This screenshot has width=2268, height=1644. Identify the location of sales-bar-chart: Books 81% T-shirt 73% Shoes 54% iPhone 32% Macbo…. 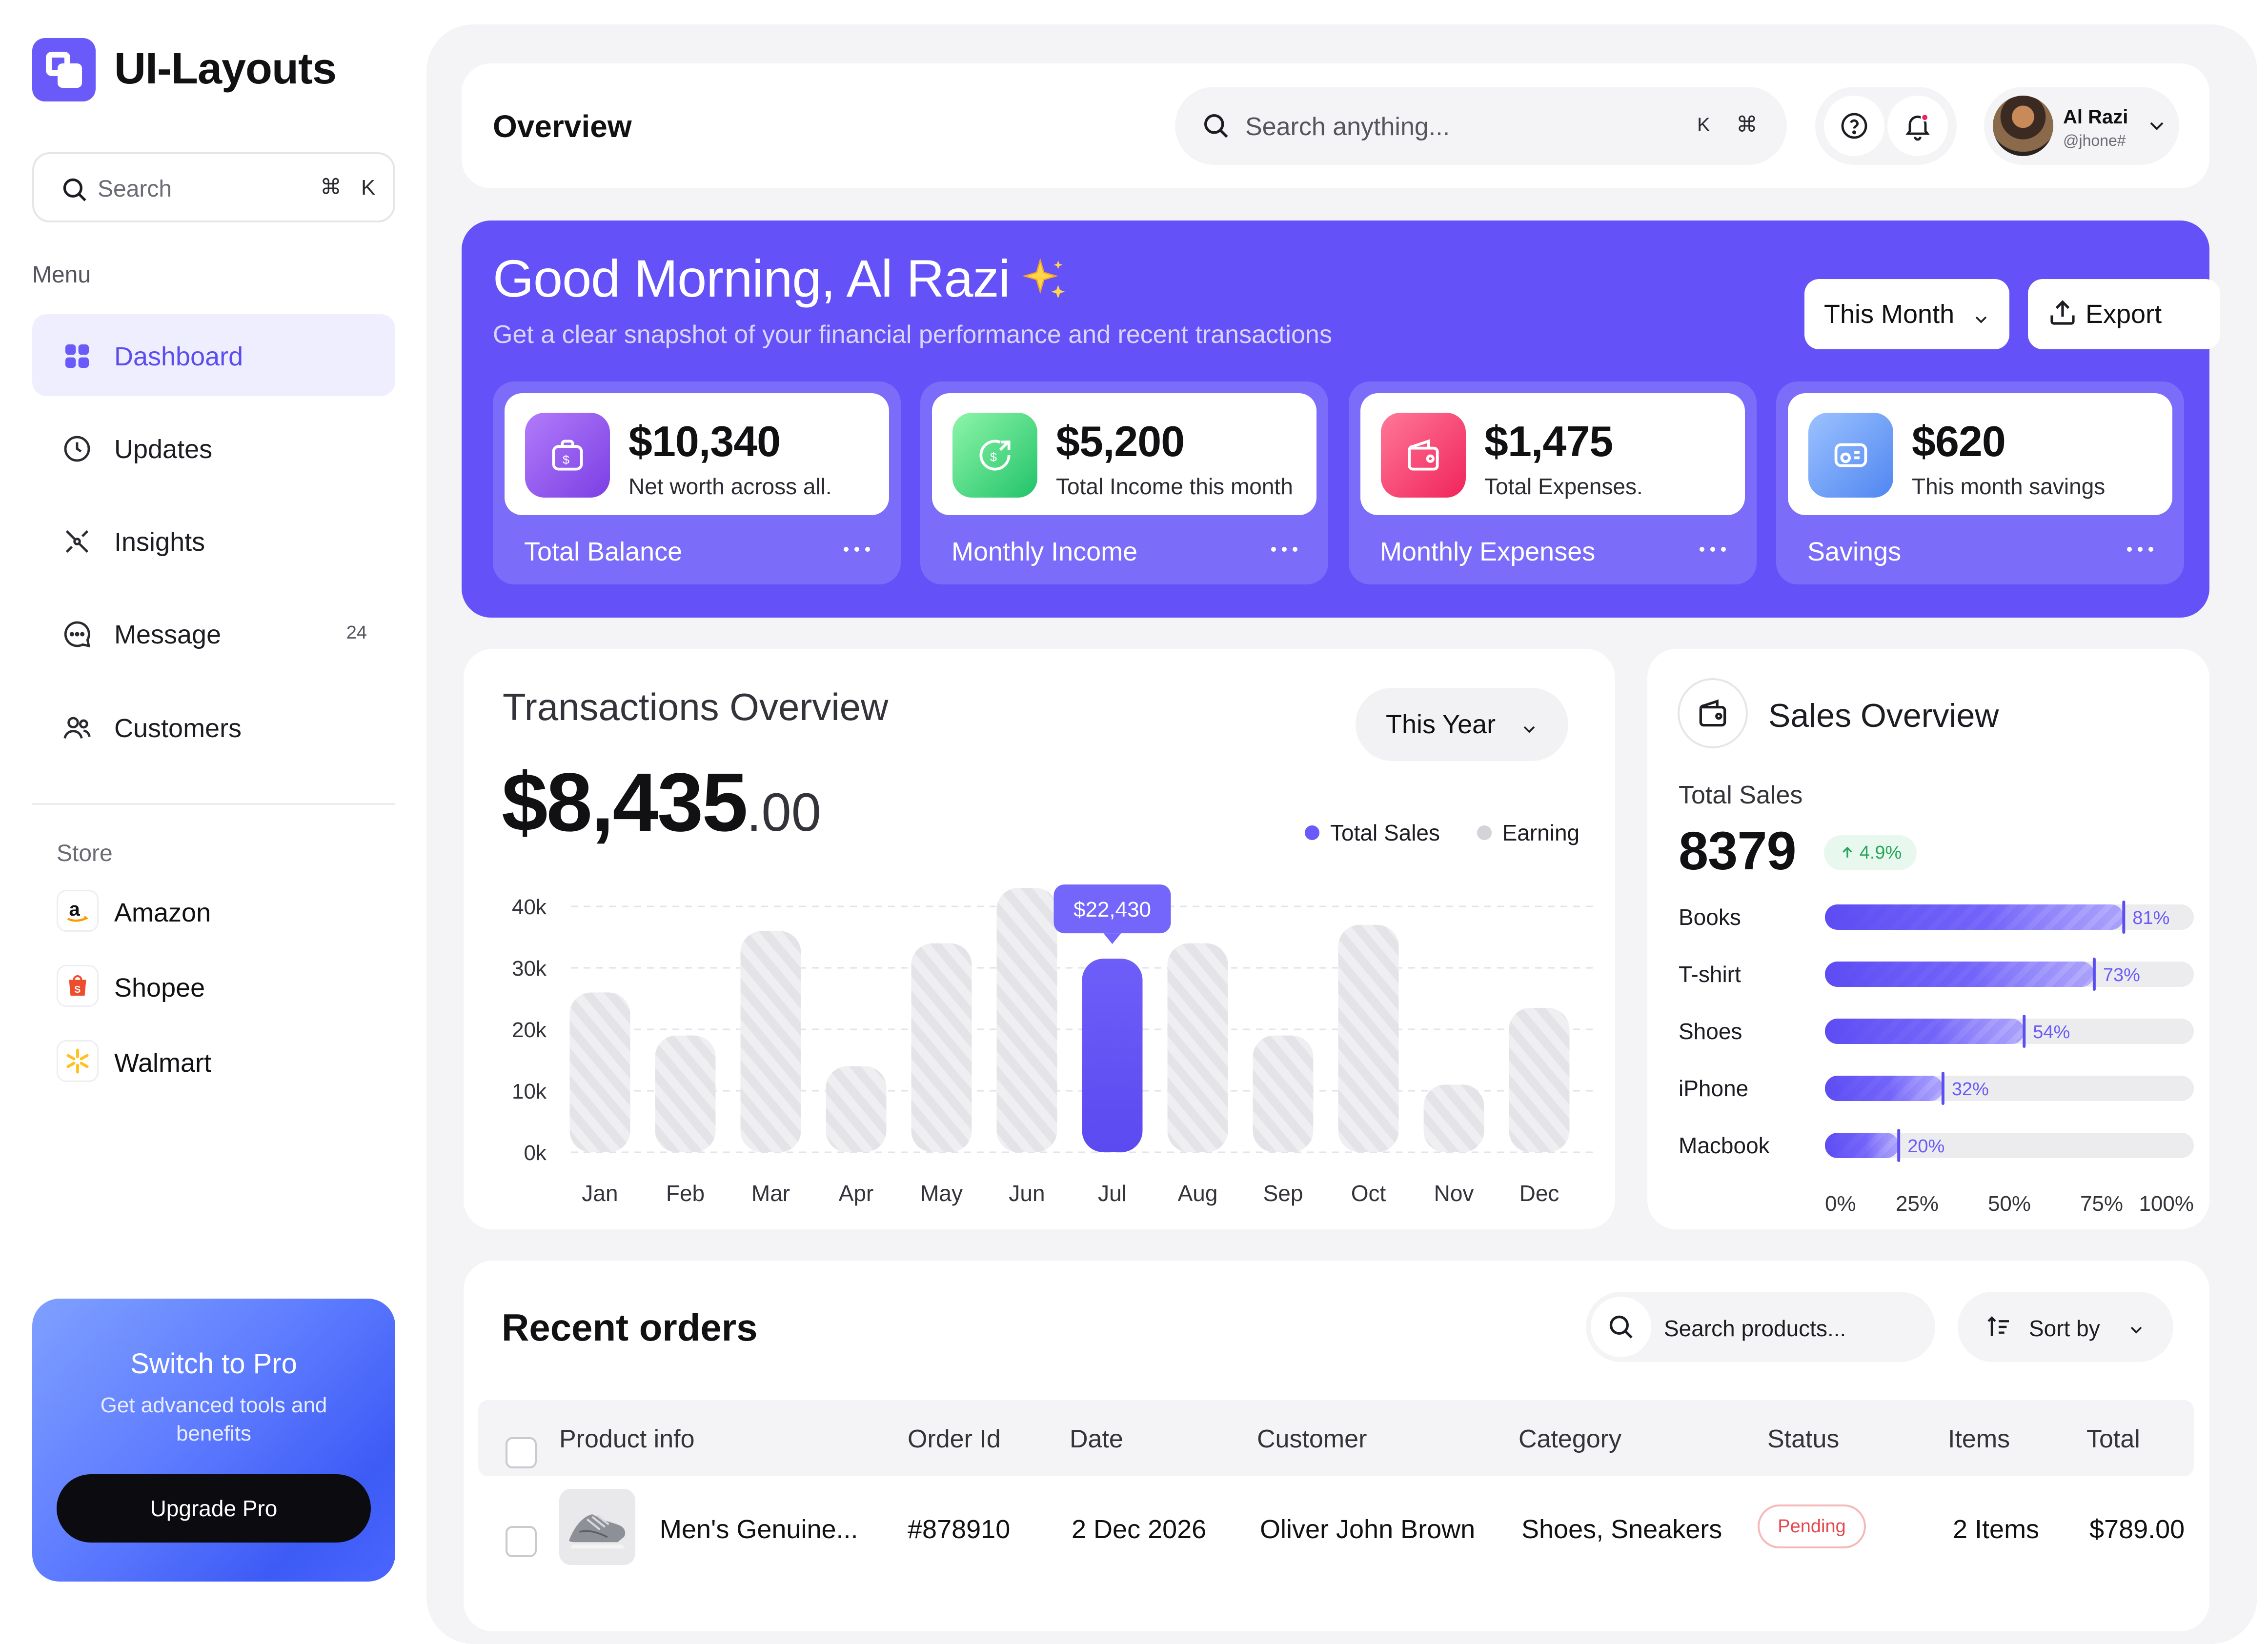
(1937, 1058).